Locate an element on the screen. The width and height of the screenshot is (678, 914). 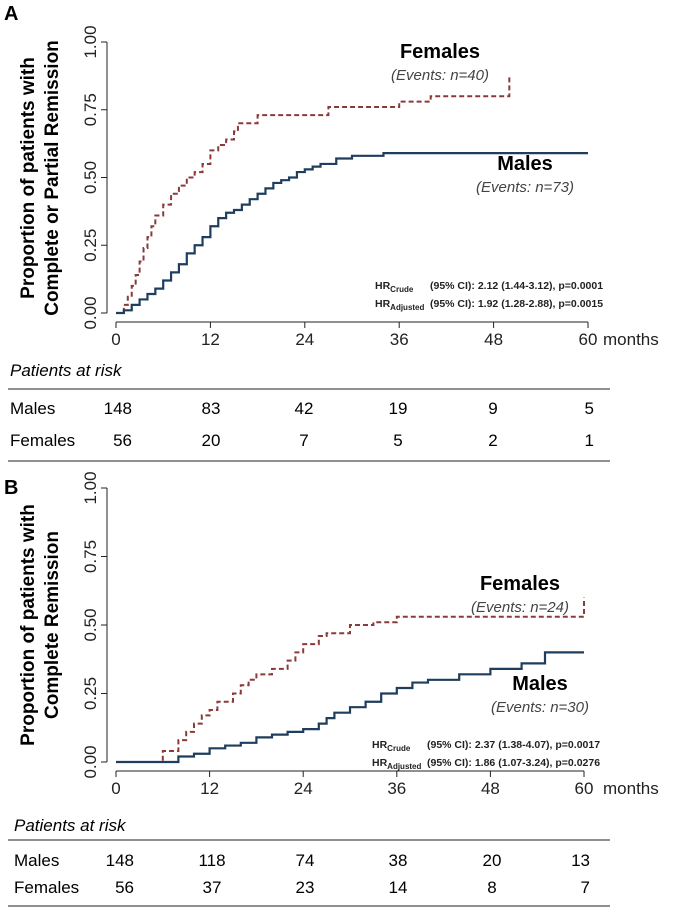
y-tick-label-a-3: 0.75 is located at coordinates (90, 109).